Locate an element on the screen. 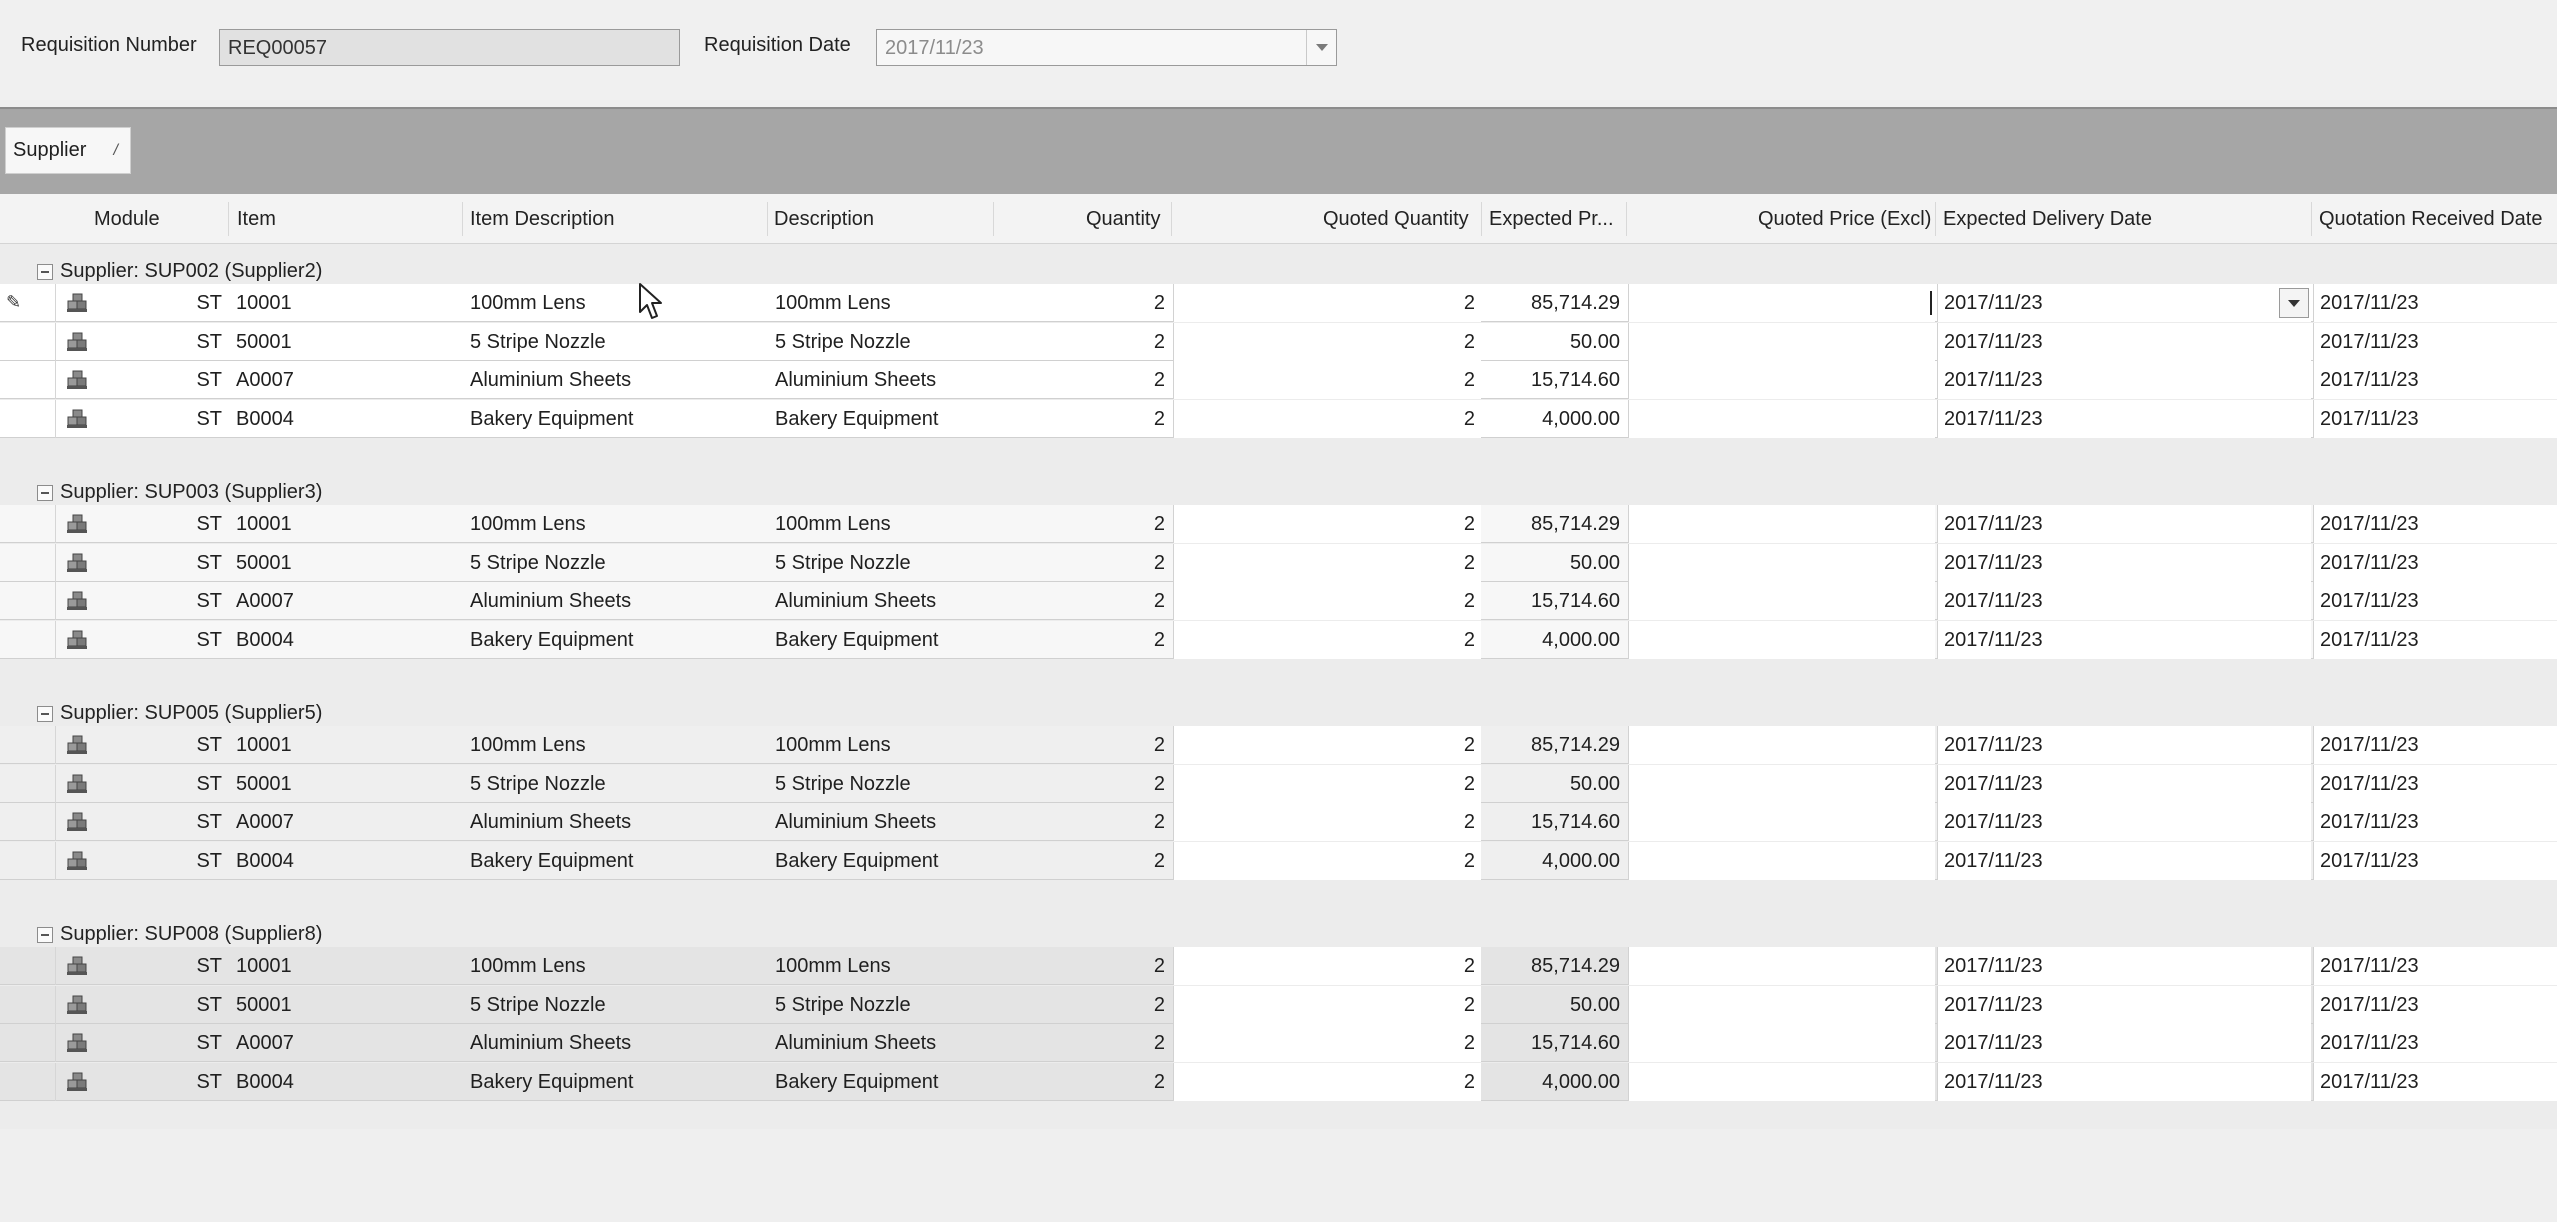 The width and height of the screenshot is (2557, 1222). group-by-supplier-chip: Supplier / is located at coordinates (68, 150).